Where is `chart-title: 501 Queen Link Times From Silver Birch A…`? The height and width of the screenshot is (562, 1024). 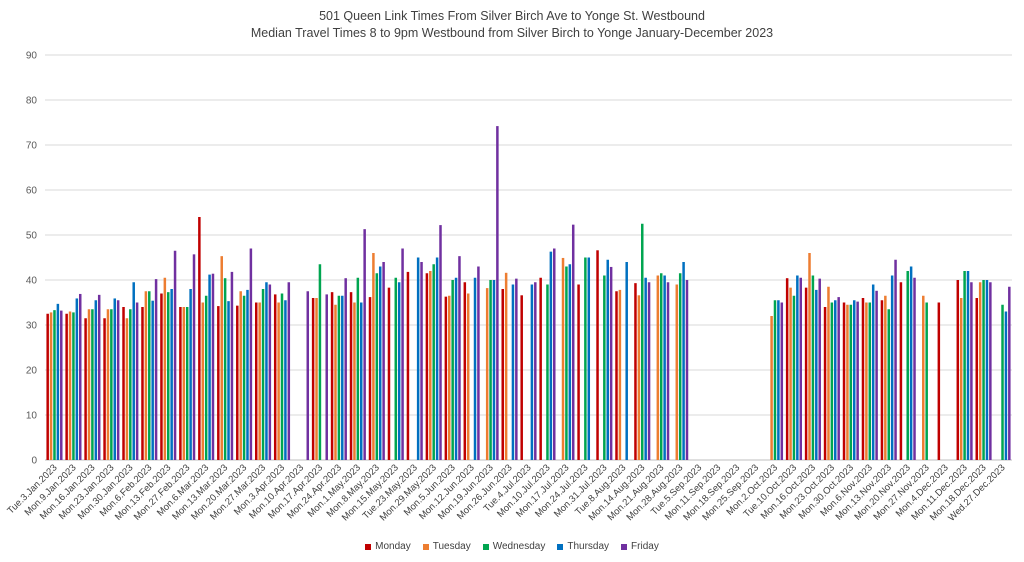
chart-title: 501 Queen Link Times From Silver Birch A… is located at coordinates (512, 16).